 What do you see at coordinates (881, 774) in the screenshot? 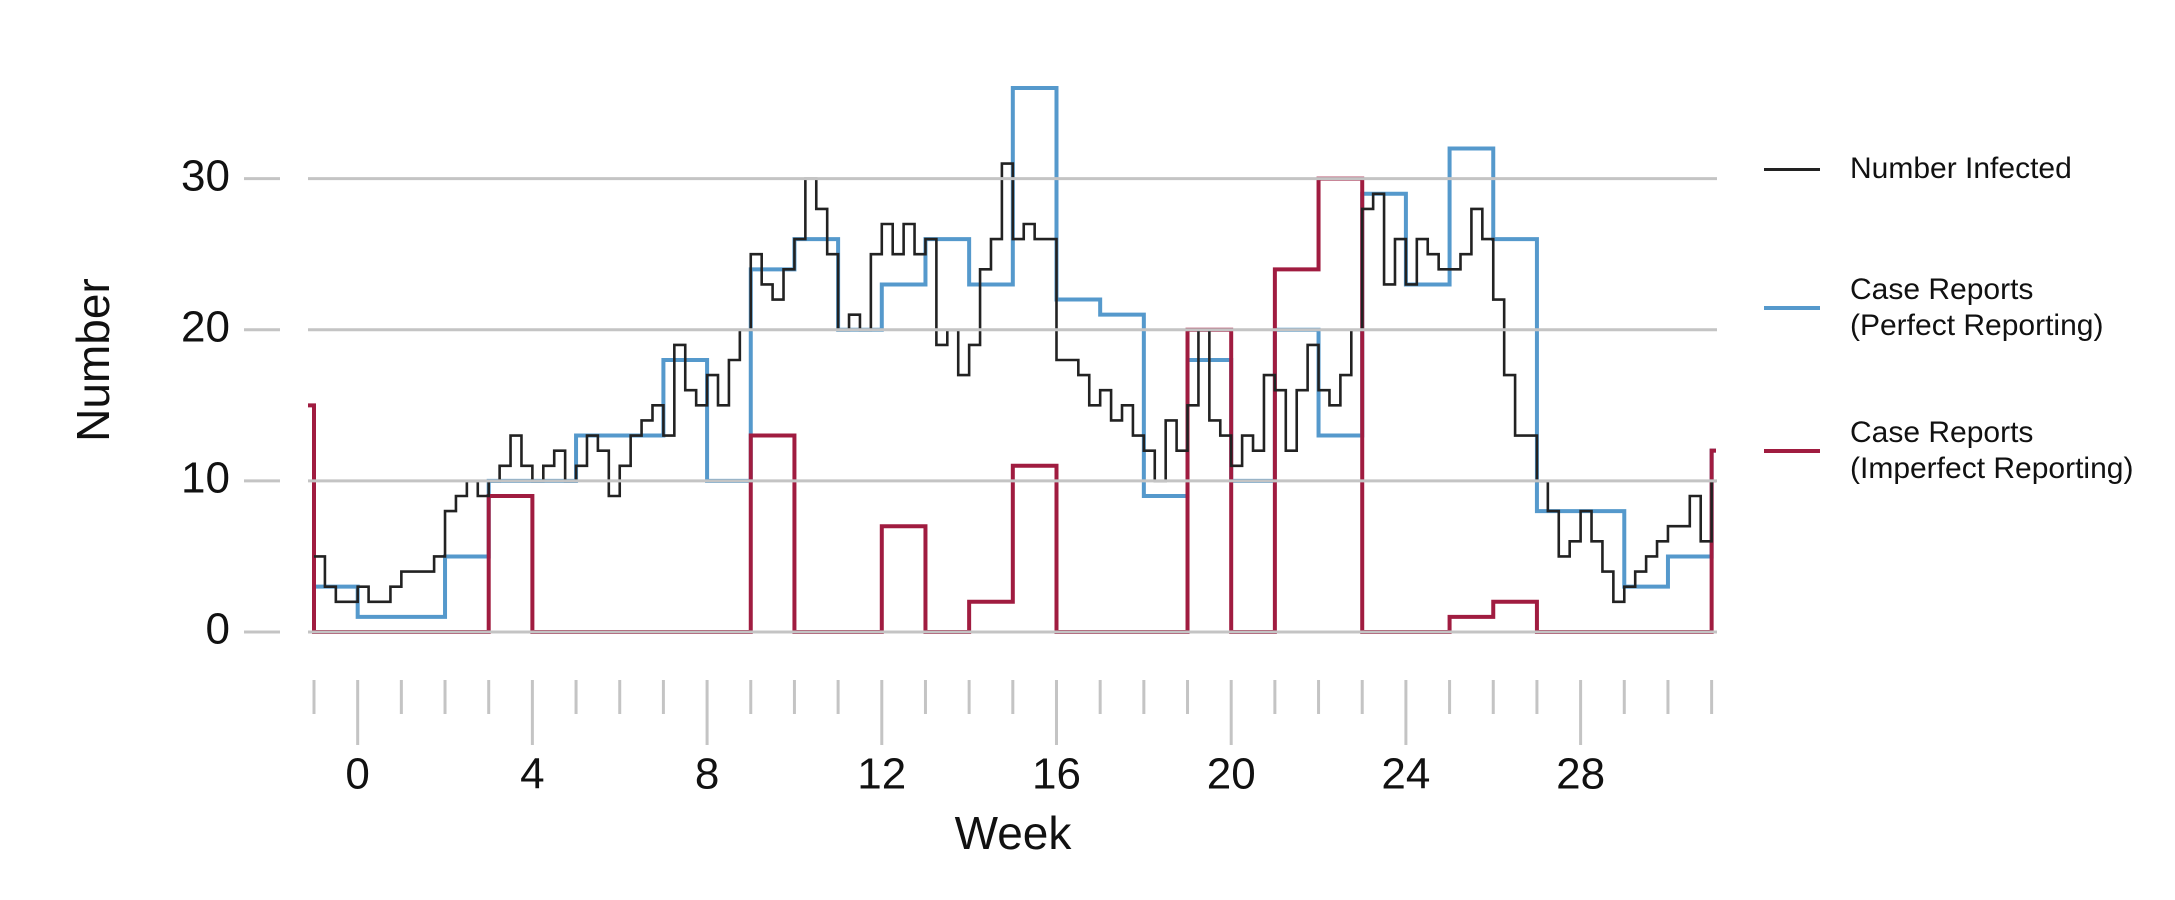
I see `x-tick-label: 12` at bounding box center [881, 774].